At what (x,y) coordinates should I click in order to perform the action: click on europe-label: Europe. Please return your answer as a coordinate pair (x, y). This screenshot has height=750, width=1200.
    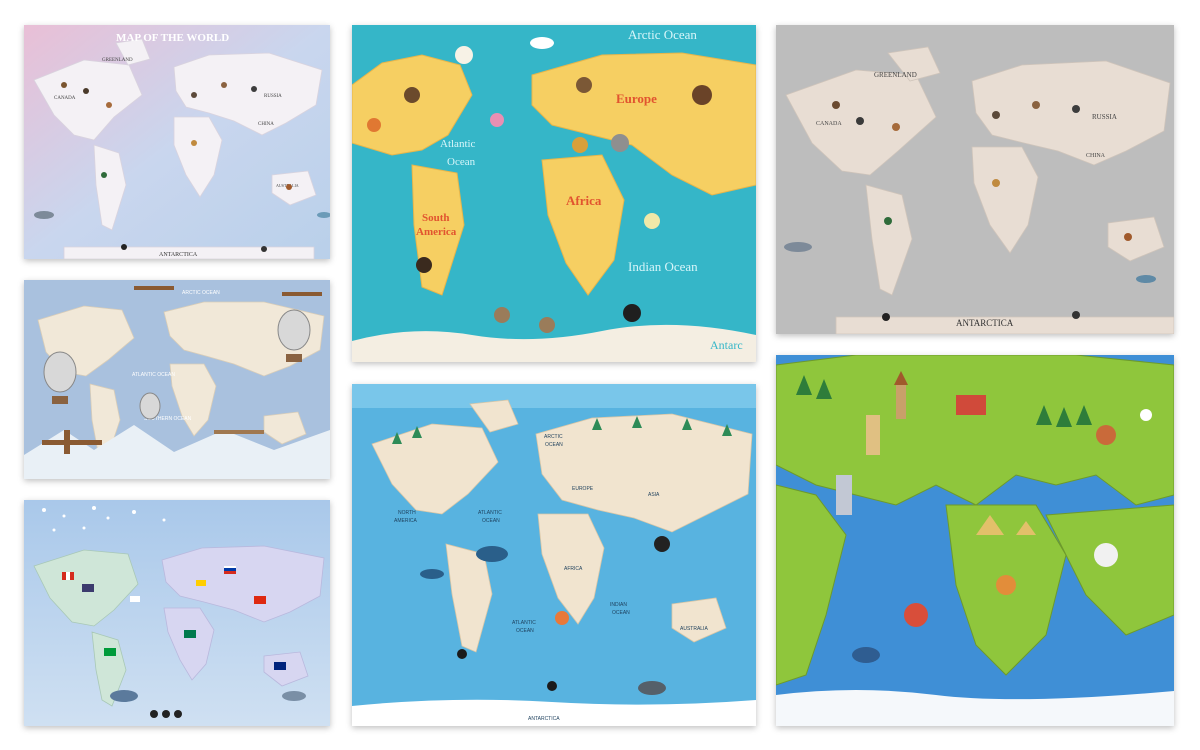
    Looking at the image, I should click on (636, 98).